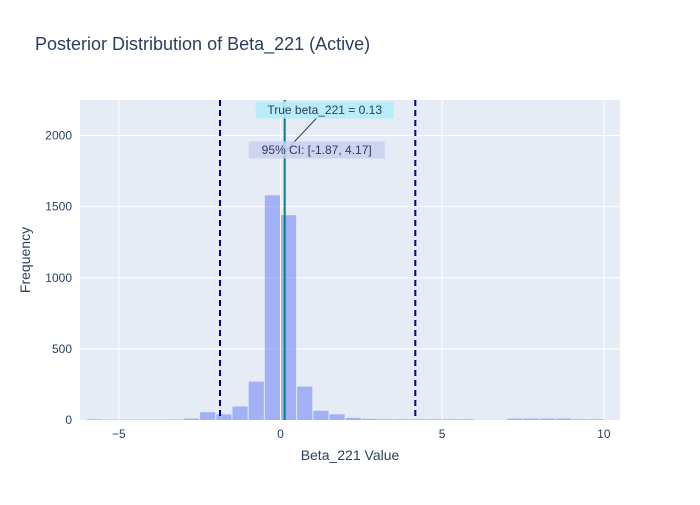 This screenshot has height=505, width=700. I want to click on true-value-annotation-label: True beta_221 = 0.13, so click(324, 110).